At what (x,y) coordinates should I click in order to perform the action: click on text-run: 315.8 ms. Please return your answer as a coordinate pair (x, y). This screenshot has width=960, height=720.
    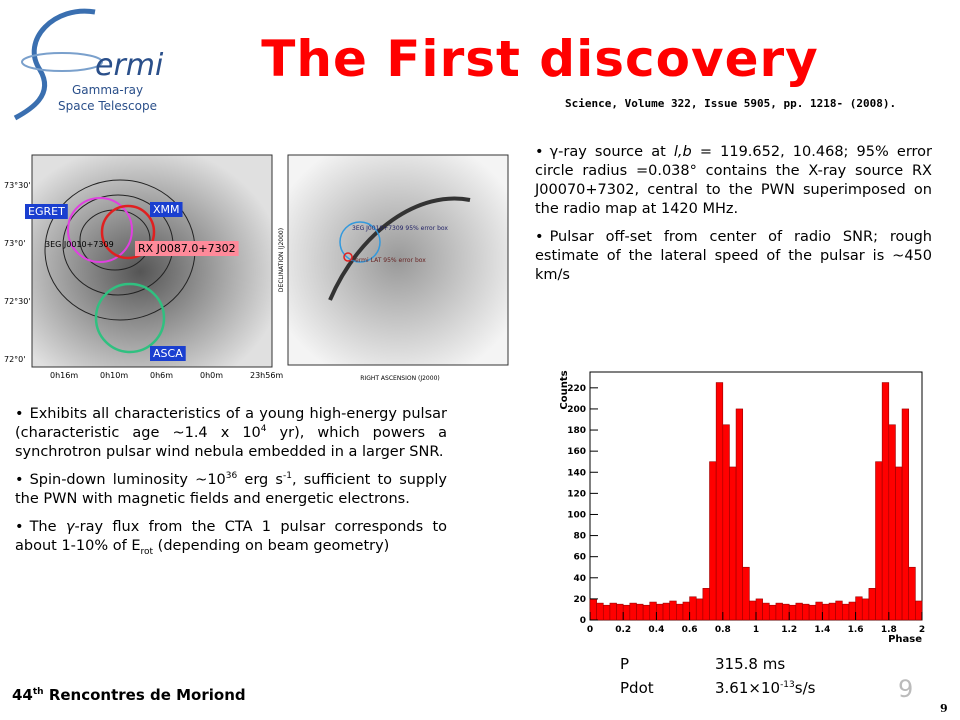
    Looking at the image, I should click on (750, 664).